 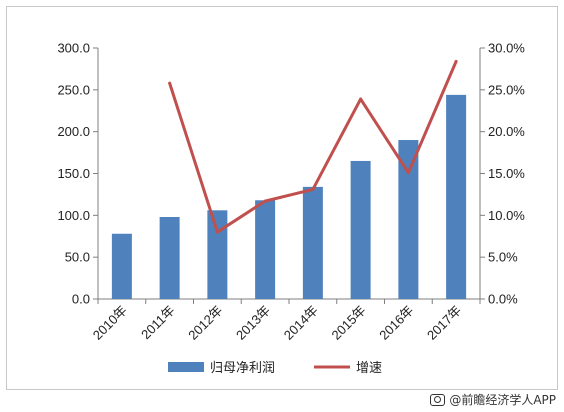 I want to click on bar-2011年, so click(x=169, y=258).